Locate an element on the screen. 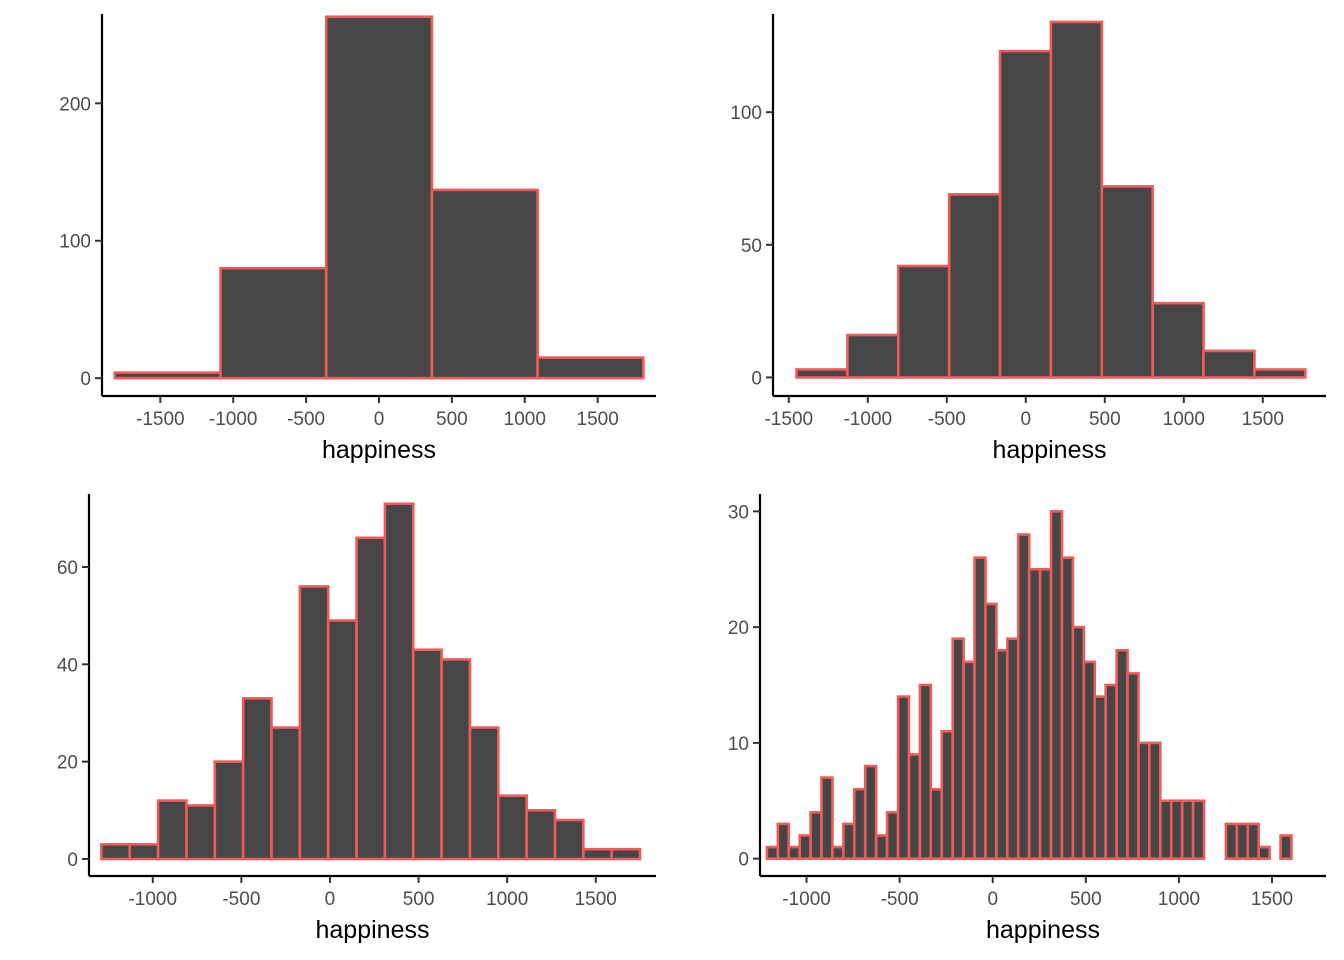  y-tick-label: 60 is located at coordinates (67, 568).